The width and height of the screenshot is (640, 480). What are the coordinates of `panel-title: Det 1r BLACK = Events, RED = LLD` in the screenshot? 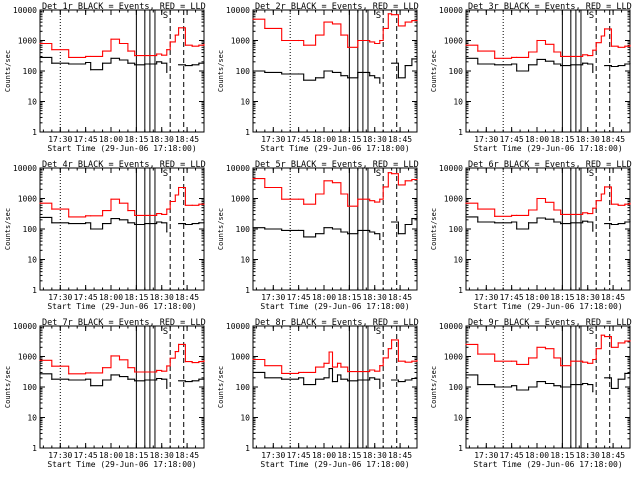 It's located at (124, 7).